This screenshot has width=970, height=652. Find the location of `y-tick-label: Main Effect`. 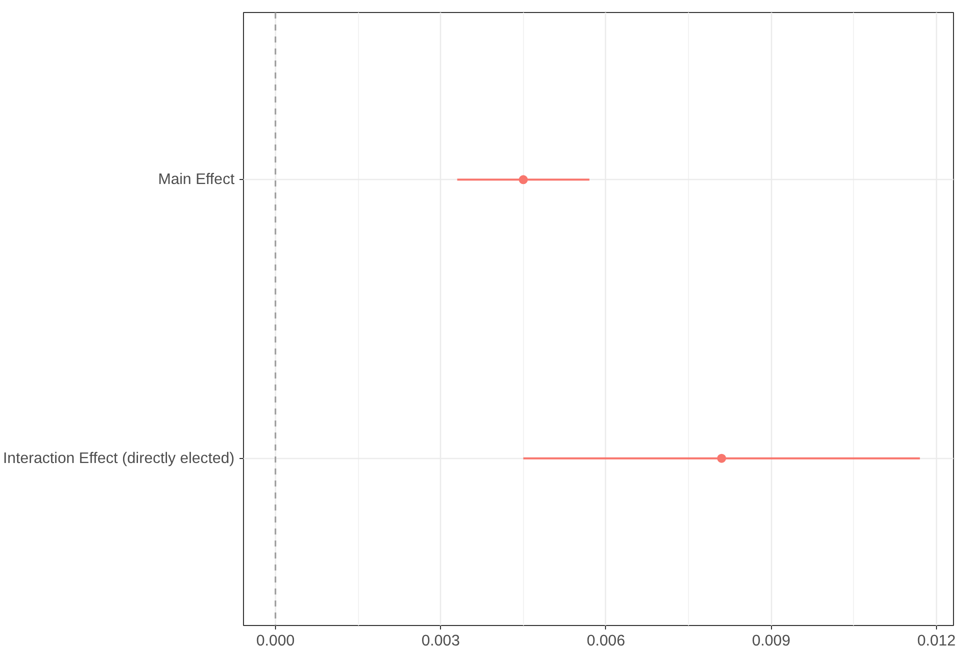

y-tick-label: Main Effect is located at coordinates (197, 179).